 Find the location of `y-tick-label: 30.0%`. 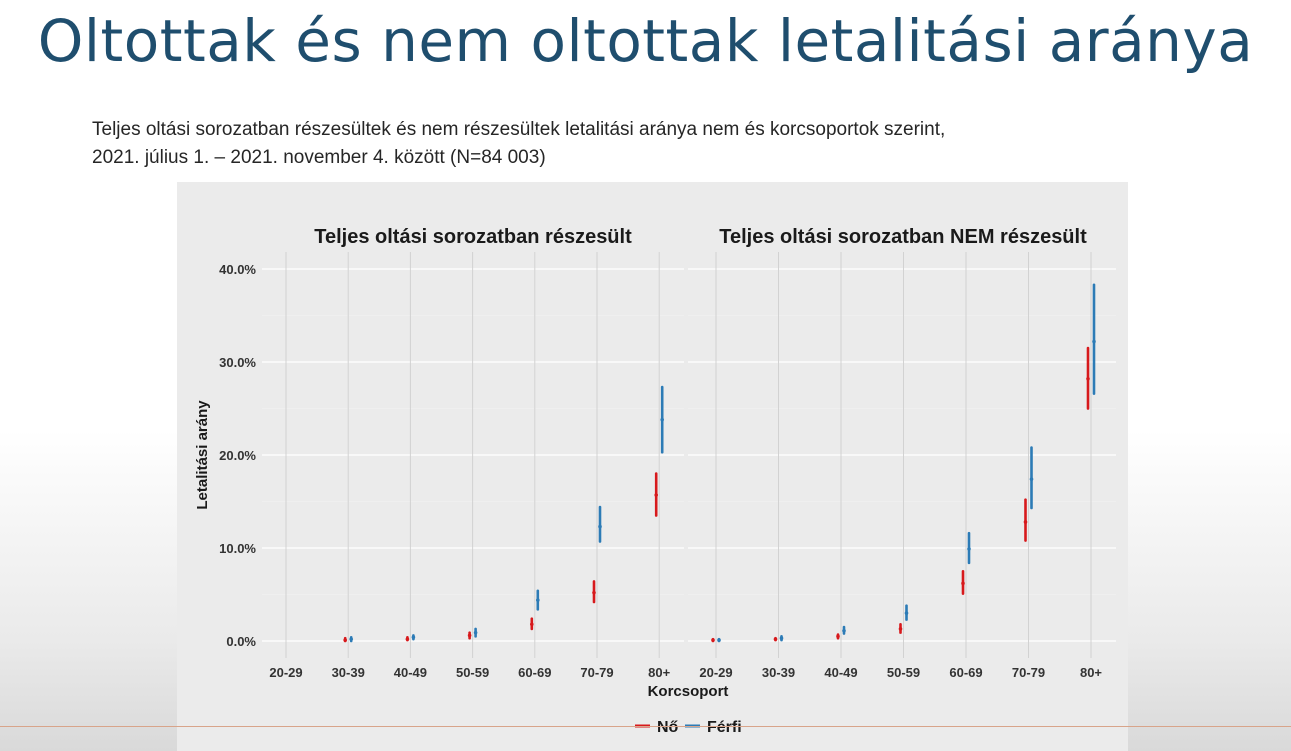

y-tick-label: 30.0% is located at coordinates (237, 362).